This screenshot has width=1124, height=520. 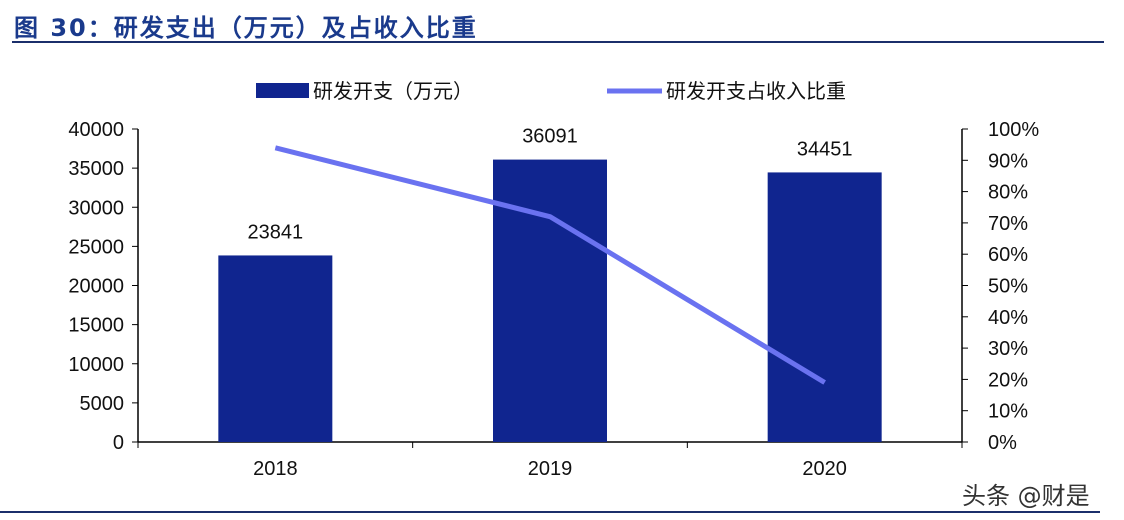 What do you see at coordinates (96, 365) in the screenshot?
I see `left-tick-label: 10000` at bounding box center [96, 365].